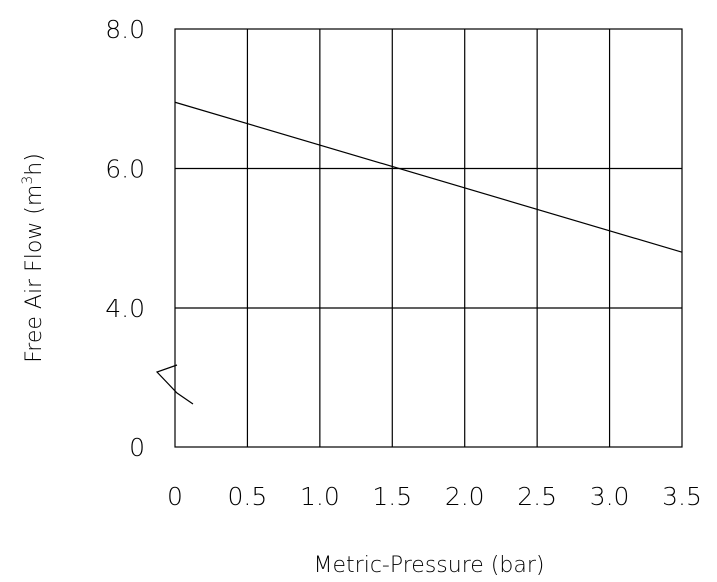 The height and width of the screenshot is (582, 717). What do you see at coordinates (34, 274) in the screenshot?
I see `y-axis-label-prefix: Free Air Flow (m` at bounding box center [34, 274].